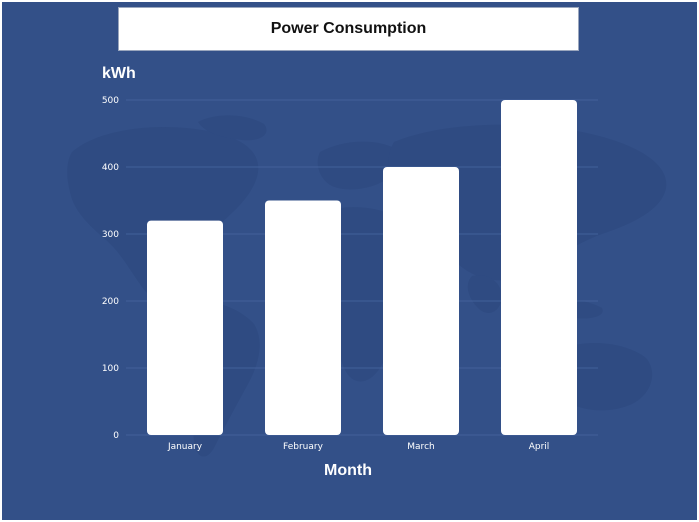 Image resolution: width=699 pixels, height=522 pixels. Describe the element at coordinates (539, 447) in the screenshot. I see `x-tick-label: April` at that location.